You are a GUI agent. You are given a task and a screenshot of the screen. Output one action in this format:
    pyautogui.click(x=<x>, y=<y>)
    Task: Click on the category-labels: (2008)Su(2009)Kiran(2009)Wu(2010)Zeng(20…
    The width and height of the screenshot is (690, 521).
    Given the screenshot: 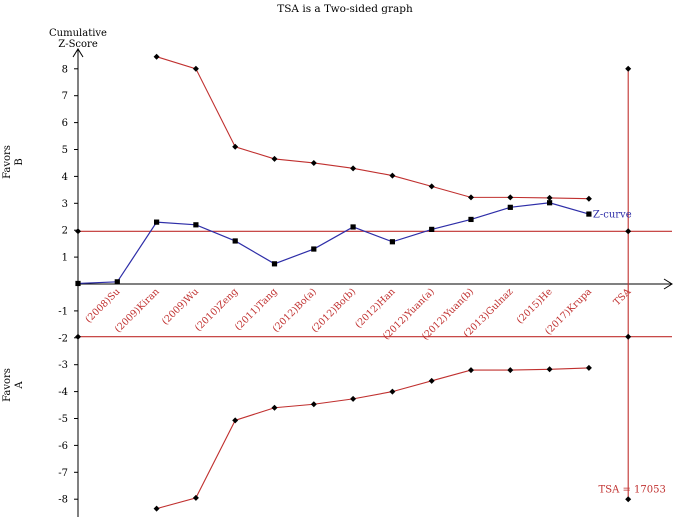 What is the action you would take?
    pyautogui.click(x=358, y=314)
    